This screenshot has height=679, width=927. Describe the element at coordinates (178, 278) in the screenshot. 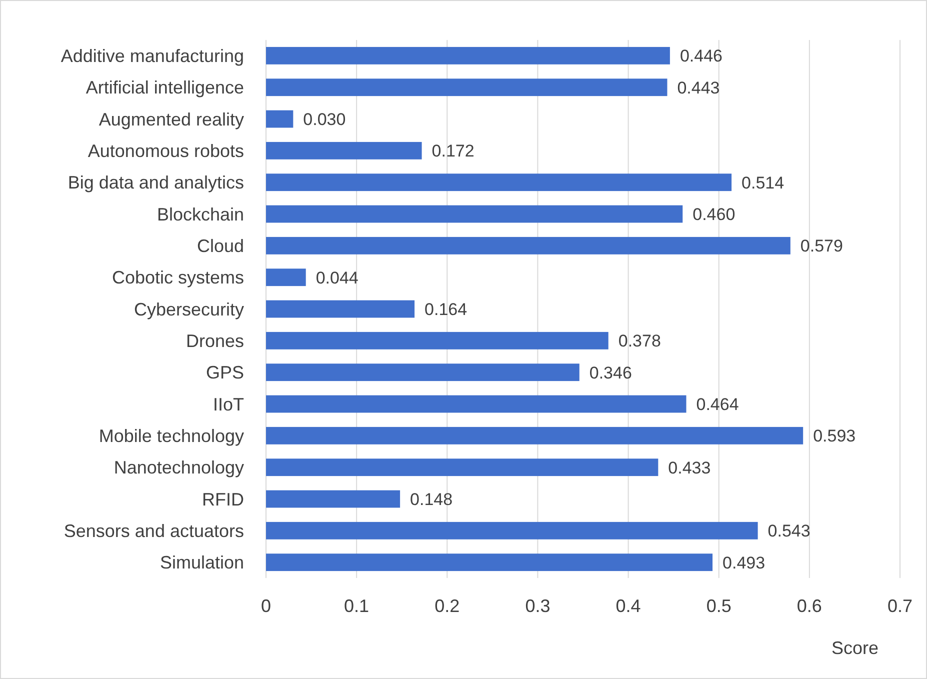

I see `y-tick-label: Cobotic systems` at that location.